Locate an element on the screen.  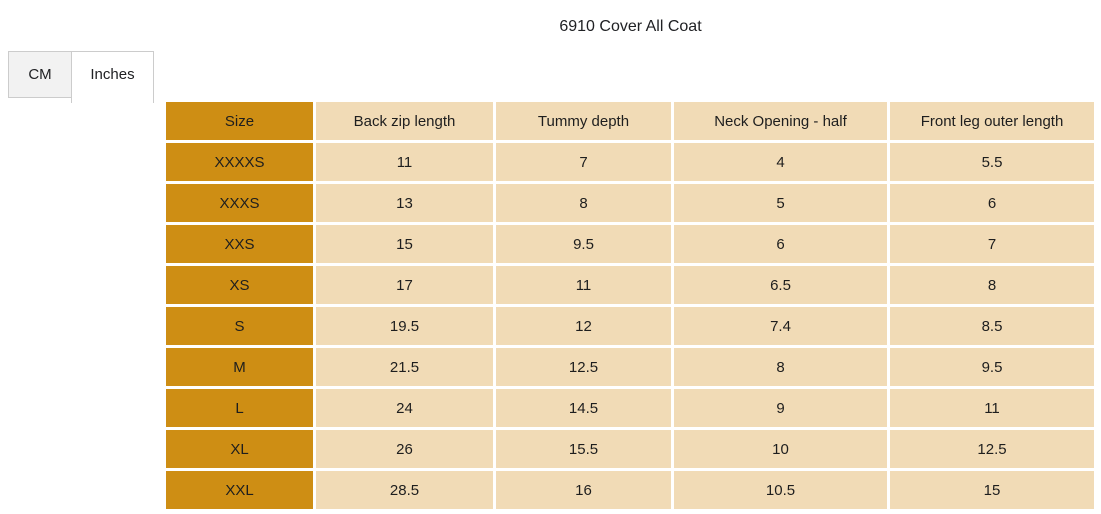
table-cell: 13 is located at coordinates (404, 203).